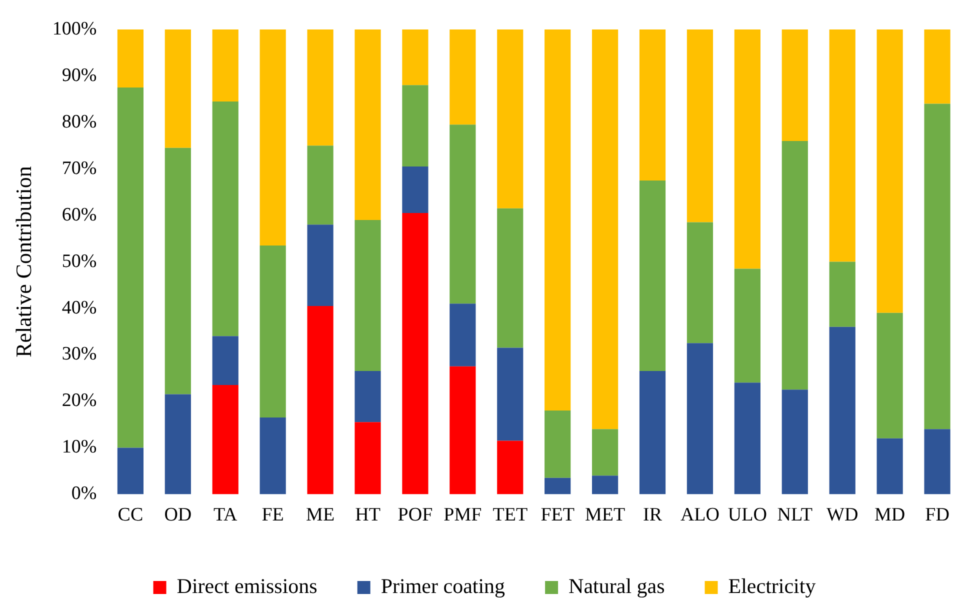  What do you see at coordinates (79, 75) in the screenshot?
I see `y-tick-label: 90%` at bounding box center [79, 75].